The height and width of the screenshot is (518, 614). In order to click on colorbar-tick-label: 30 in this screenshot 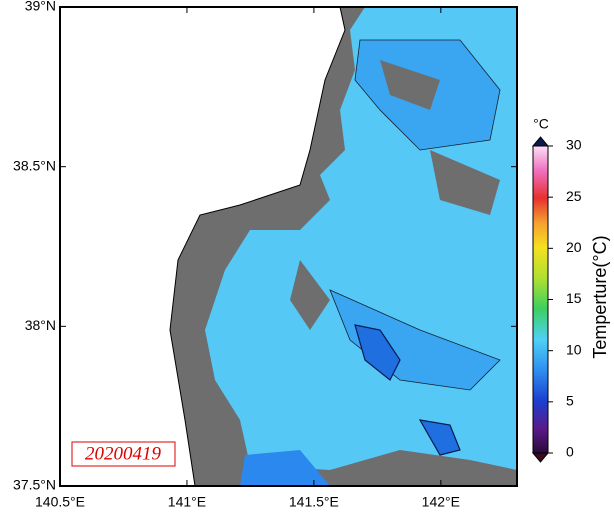, I will do `click(574, 145)`.